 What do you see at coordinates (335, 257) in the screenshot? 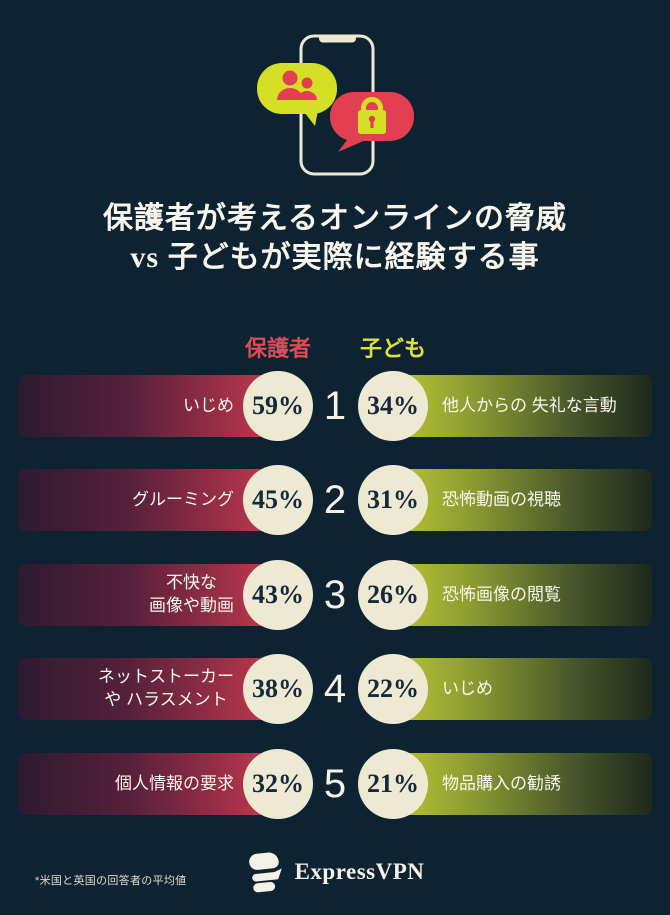
I see `page-title-line2: vs 子どもが実際に経験する事` at bounding box center [335, 257].